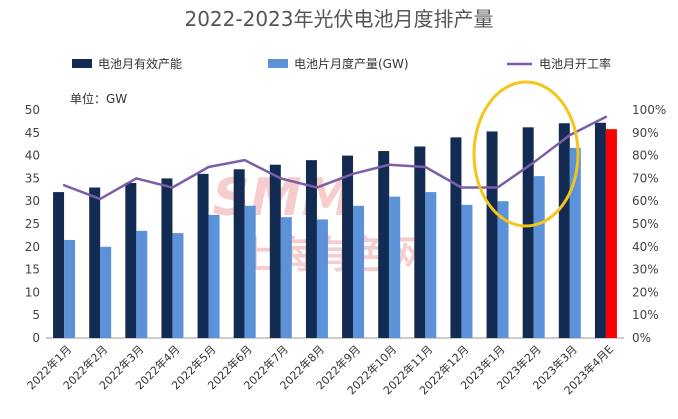  What do you see at coordinates (645, 178) in the screenshot?
I see `y-right-tick-label: 70%` at bounding box center [645, 178].